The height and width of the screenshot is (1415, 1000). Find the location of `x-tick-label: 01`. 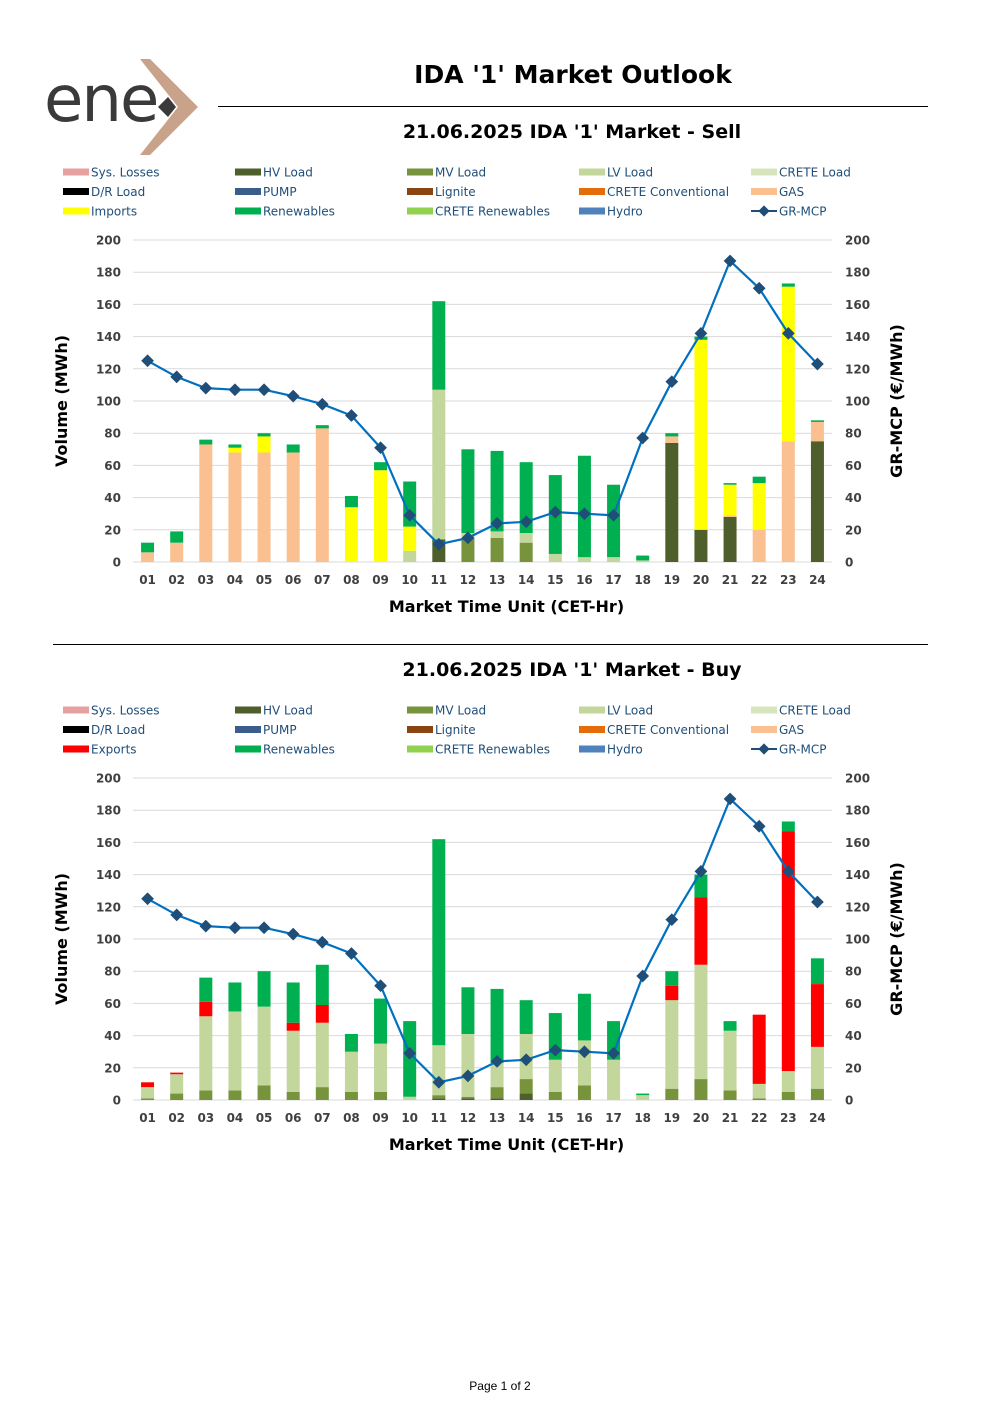

x-tick-label: 01 is located at coordinates (147, 1118).